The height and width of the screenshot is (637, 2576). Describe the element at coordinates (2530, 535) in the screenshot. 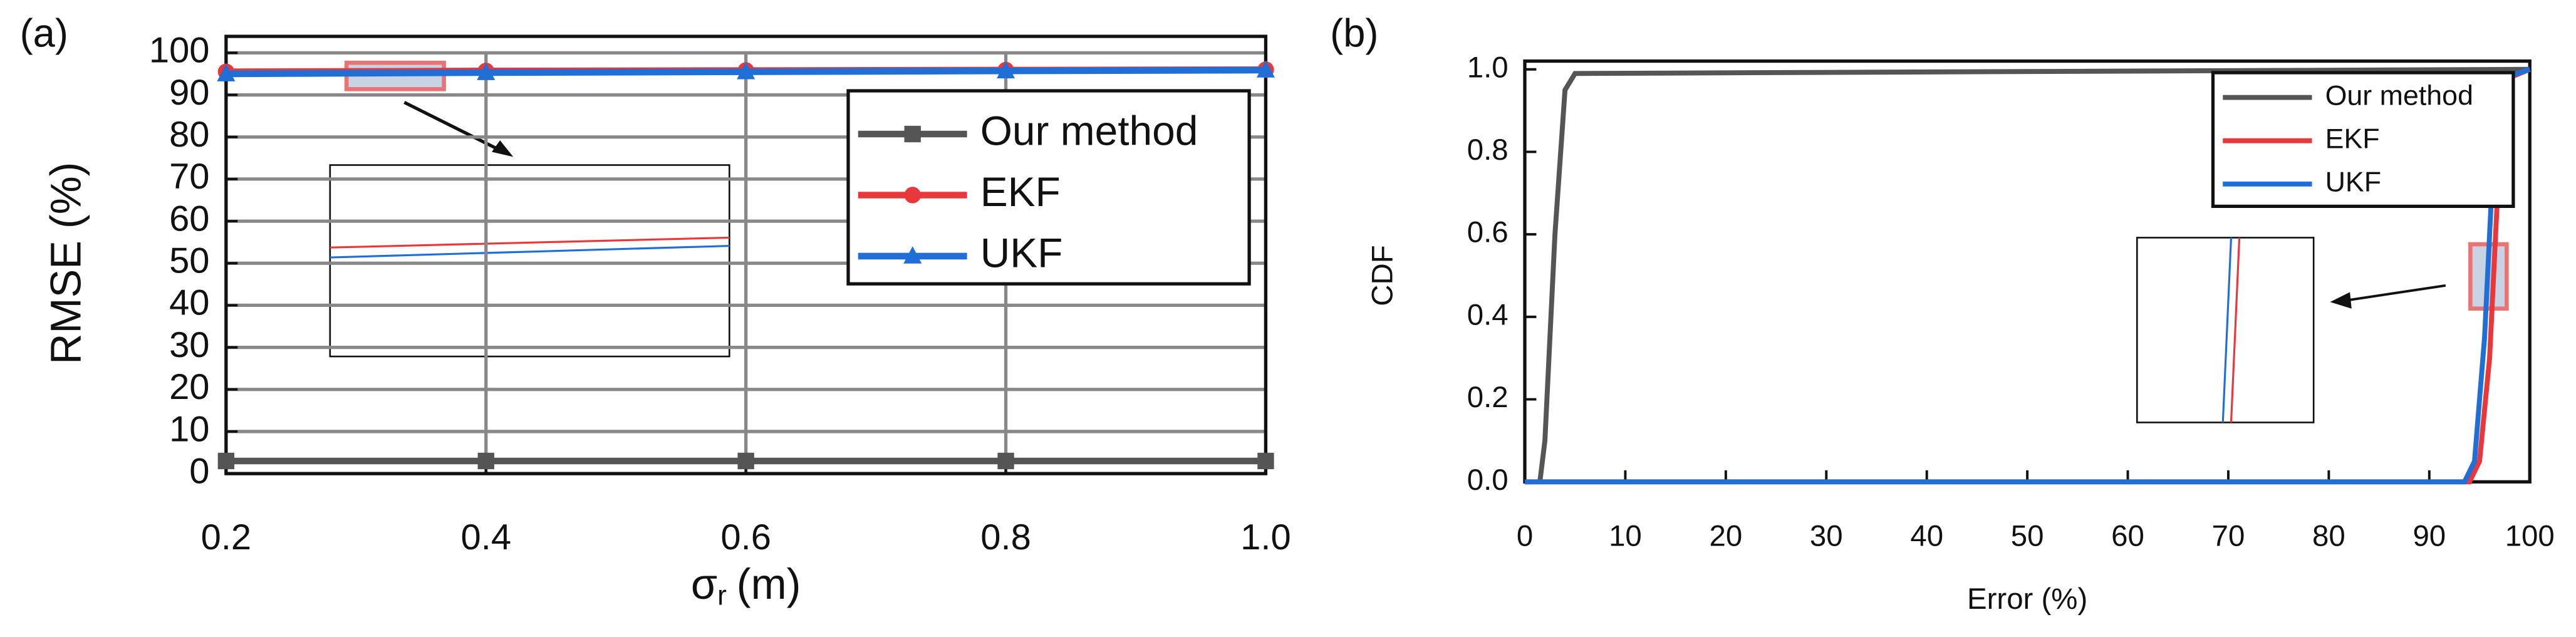

I see `x-tick-label: 100` at that location.